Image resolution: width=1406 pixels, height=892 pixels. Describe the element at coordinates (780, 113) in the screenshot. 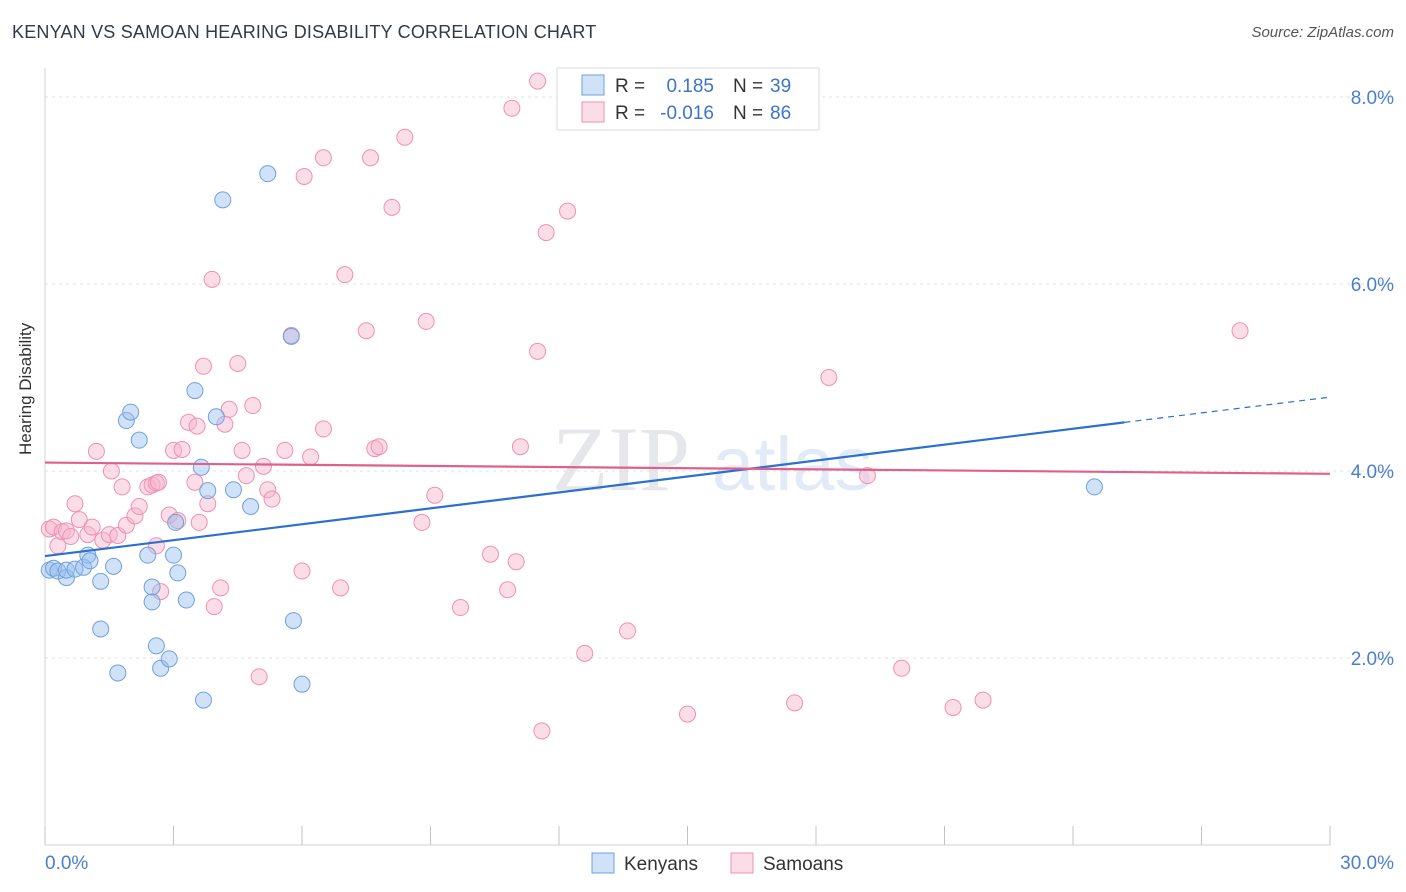

I see `legend-n-value: 86` at that location.